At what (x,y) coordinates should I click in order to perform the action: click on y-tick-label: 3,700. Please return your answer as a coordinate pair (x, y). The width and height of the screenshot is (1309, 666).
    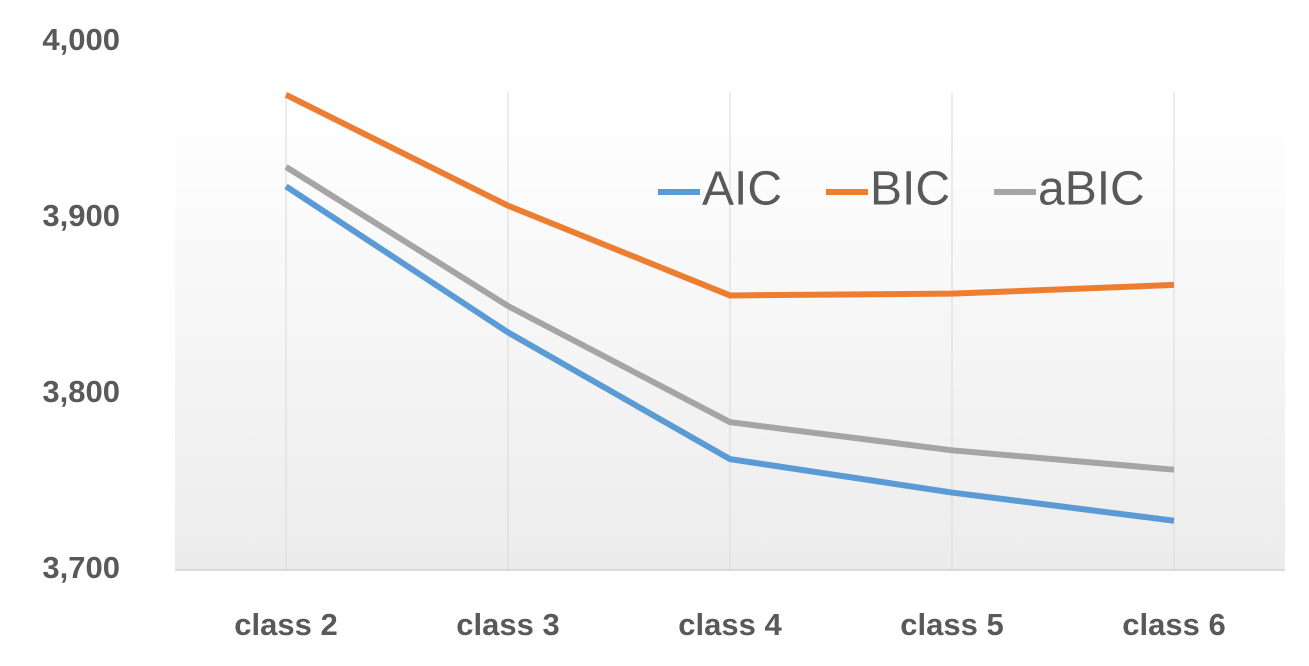
    Looking at the image, I should click on (81, 567).